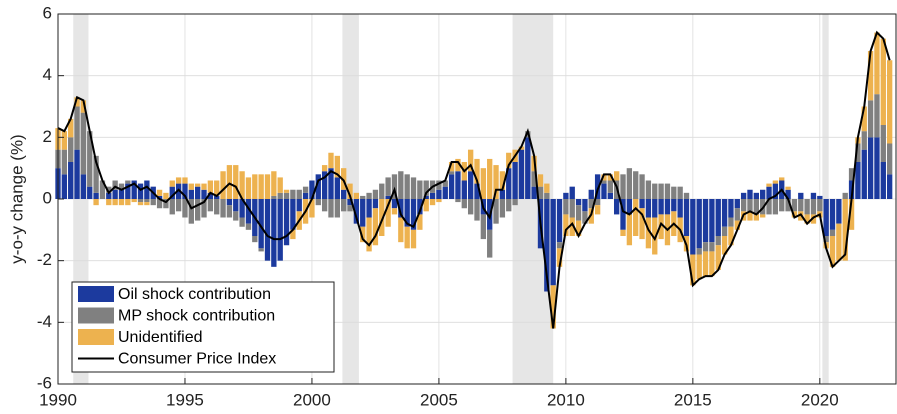 This screenshot has height=414, width=897. I want to click on y-tick-label: -4, so click(44, 321).